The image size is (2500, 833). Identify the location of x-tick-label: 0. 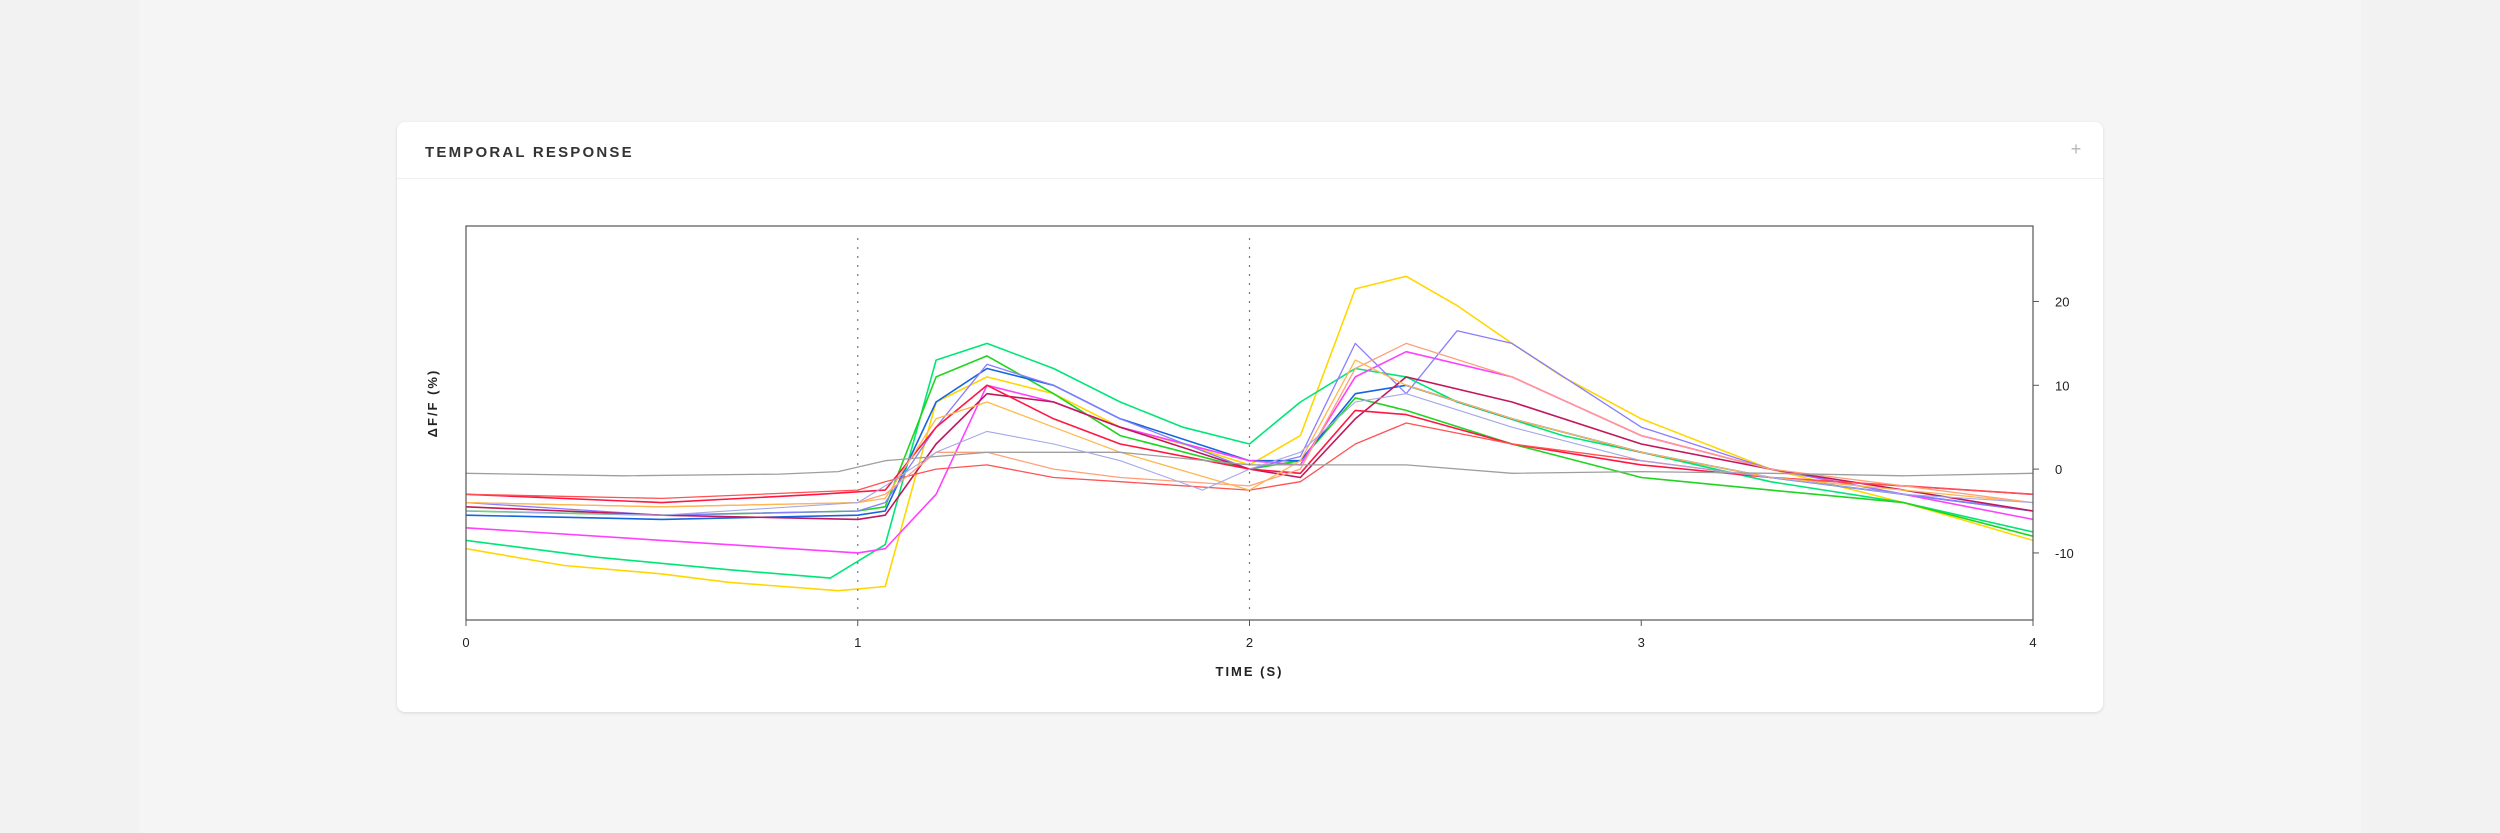
(465, 642).